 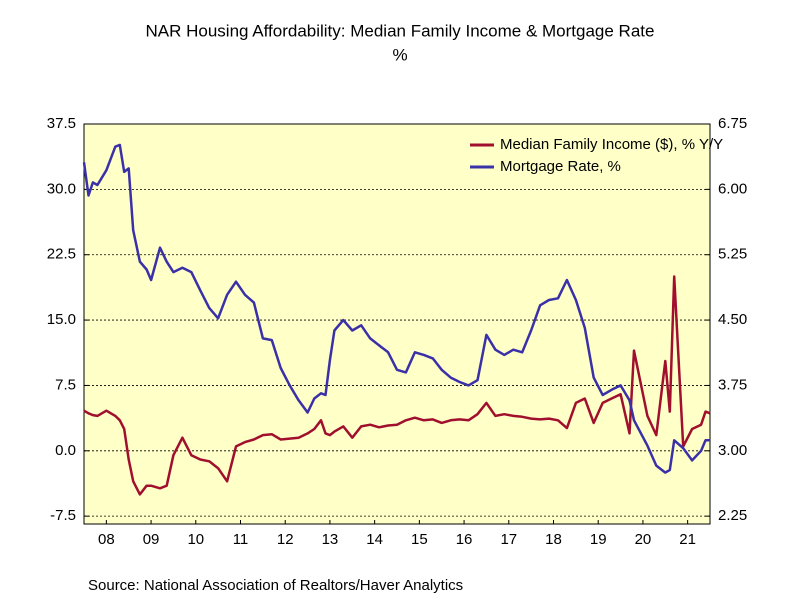 What do you see at coordinates (374, 539) in the screenshot?
I see `x-tick-label: 14` at bounding box center [374, 539].